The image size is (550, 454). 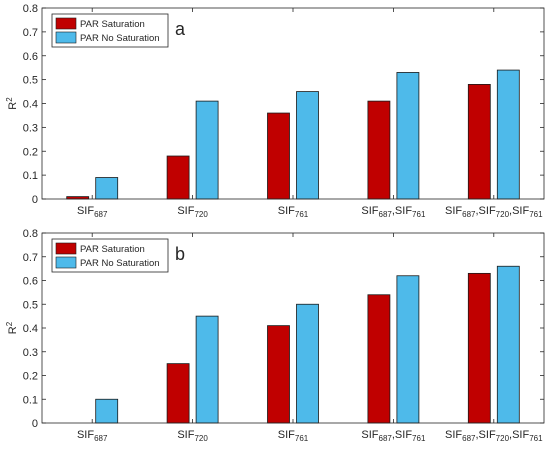 I want to click on y-tick-label: 0.2, so click(x=30, y=377).